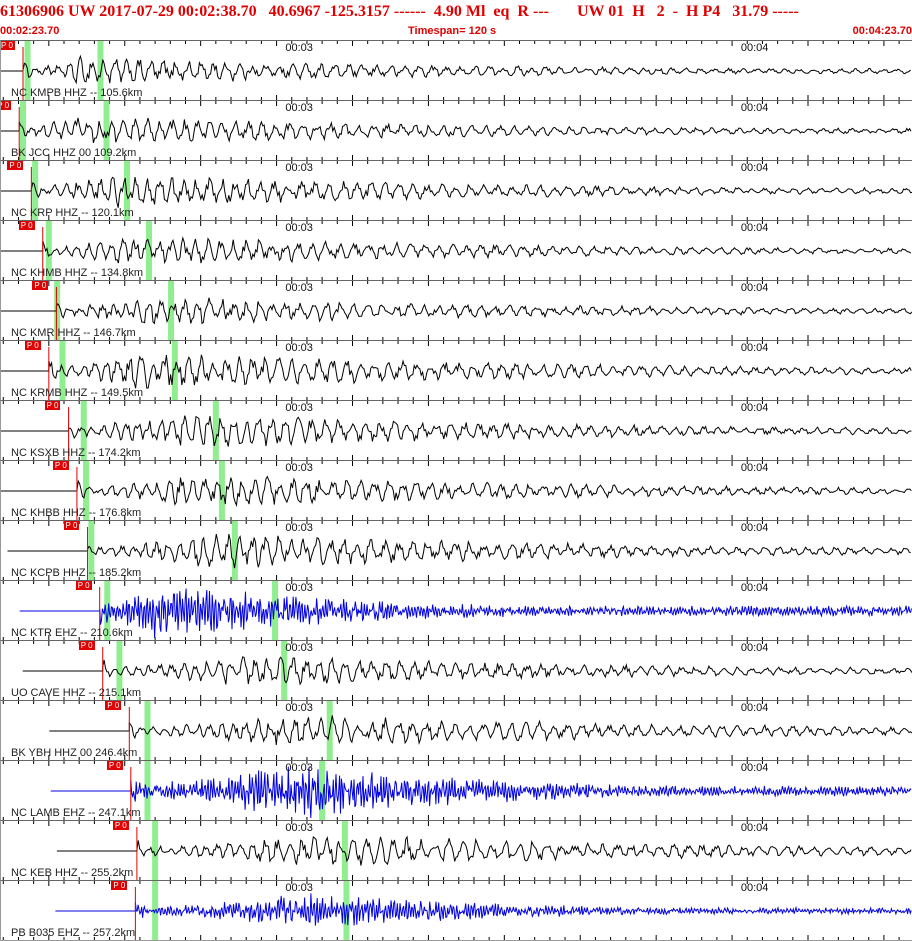 This screenshot has height=941, width=912. I want to click on station-panel: P 0 00:03 00:04 UO CAVE HHZ -- 215.1km, so click(456, 670).